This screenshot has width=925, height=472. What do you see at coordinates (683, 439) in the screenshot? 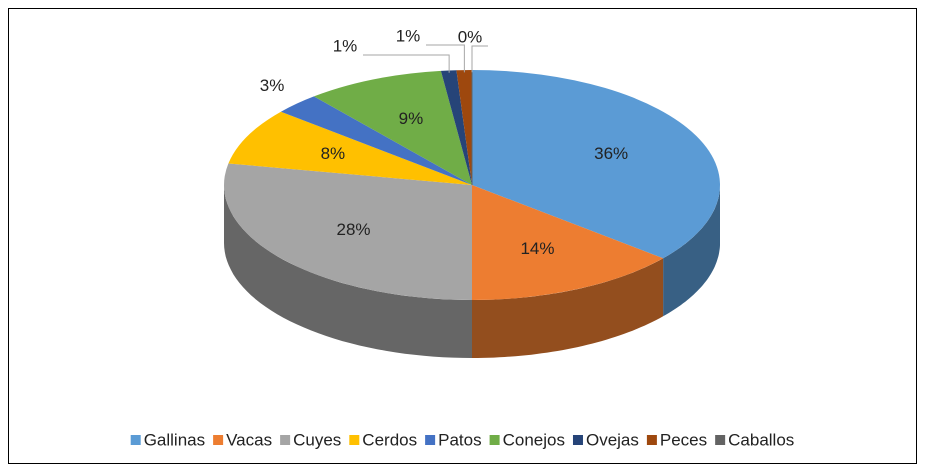
I see `legend-label: Peces` at bounding box center [683, 439].